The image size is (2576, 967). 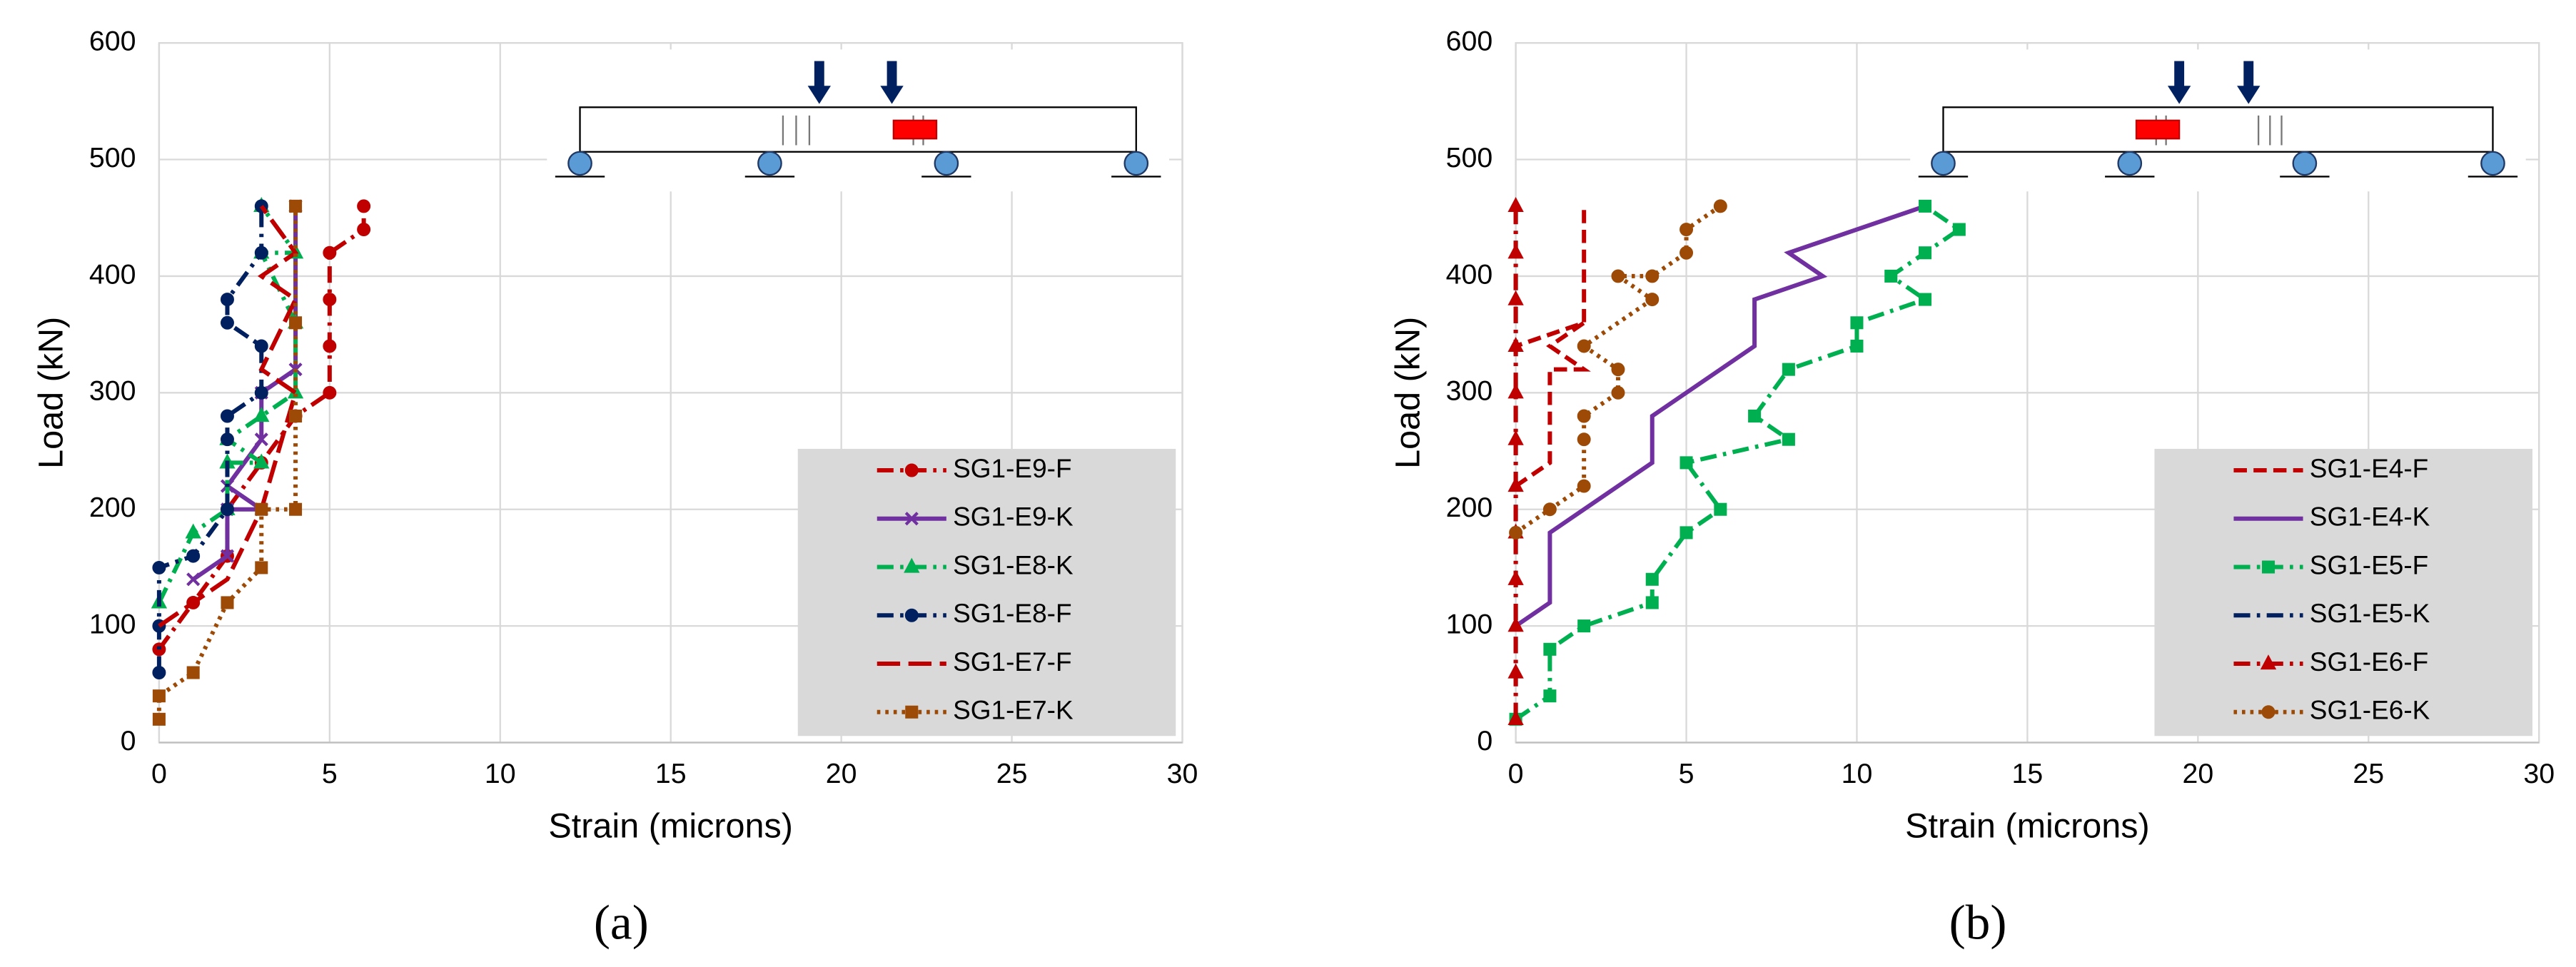 What do you see at coordinates (1012, 613) in the screenshot?
I see `legend-label: SG1-E8-F` at bounding box center [1012, 613].